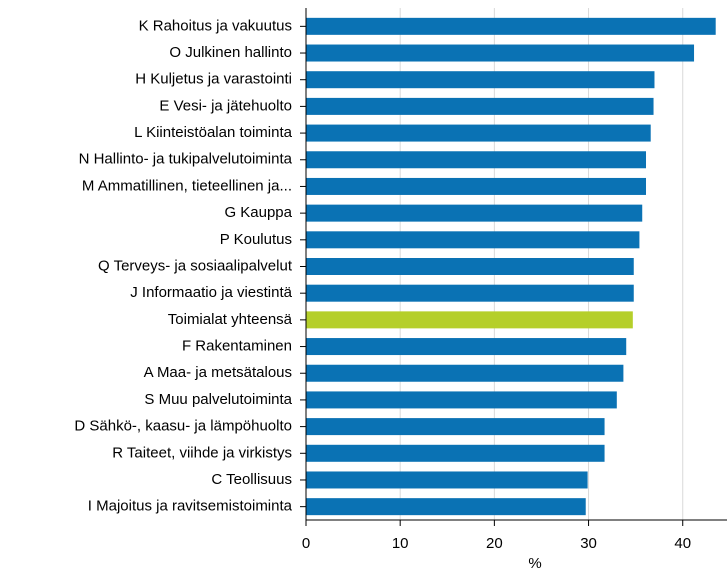  I want to click on y-tick-label: E Vesi- ja jätehuolto, so click(225, 105).